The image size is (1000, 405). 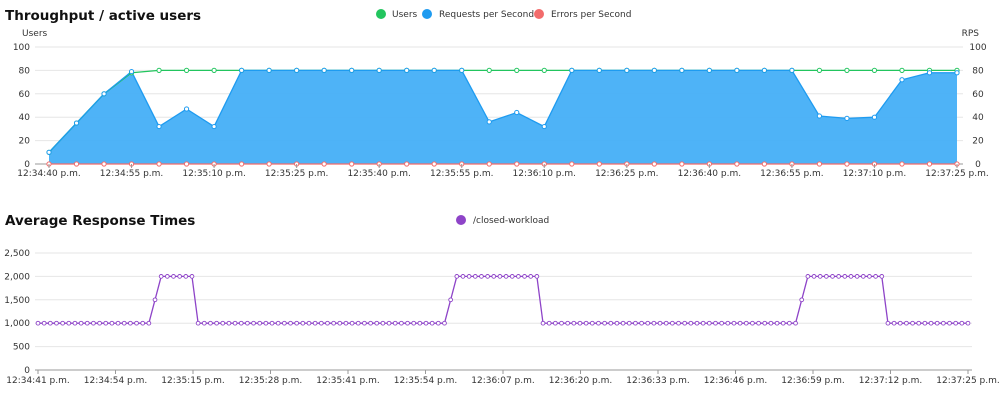 I want to click on chart2-xtick-label: 12:36:20 p.m., so click(x=580, y=381).